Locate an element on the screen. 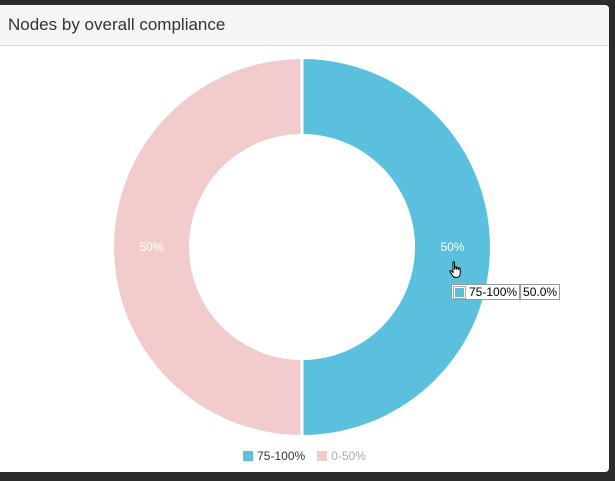  tooltip-value: 50.0% is located at coordinates (540, 292).